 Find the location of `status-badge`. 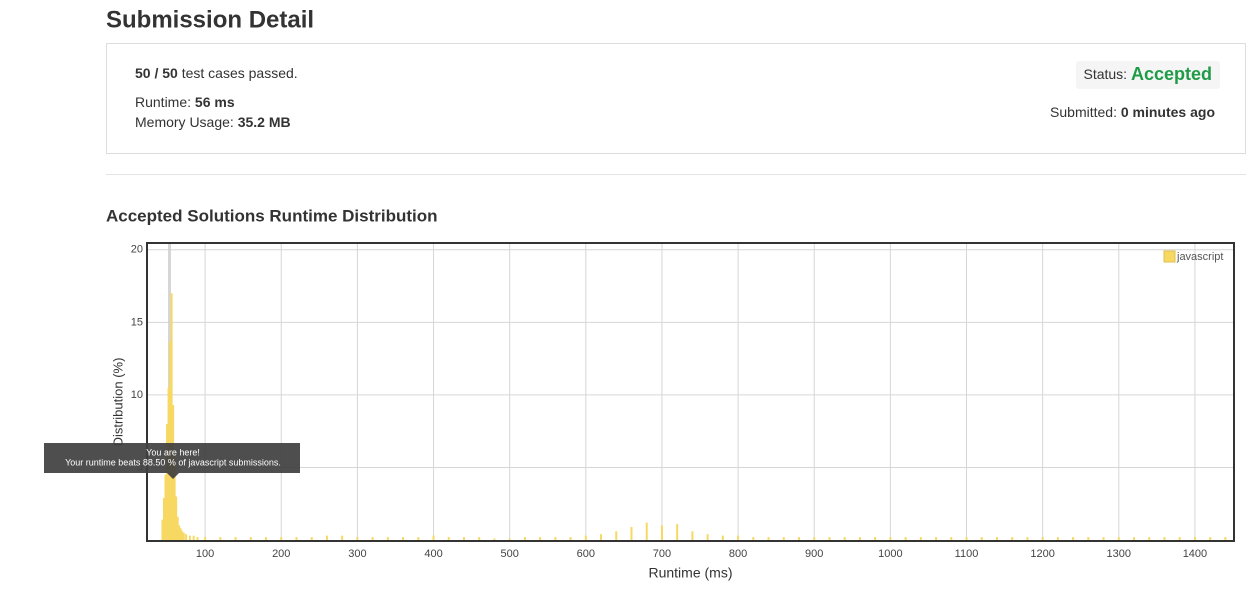

status-badge is located at coordinates (1148, 75).